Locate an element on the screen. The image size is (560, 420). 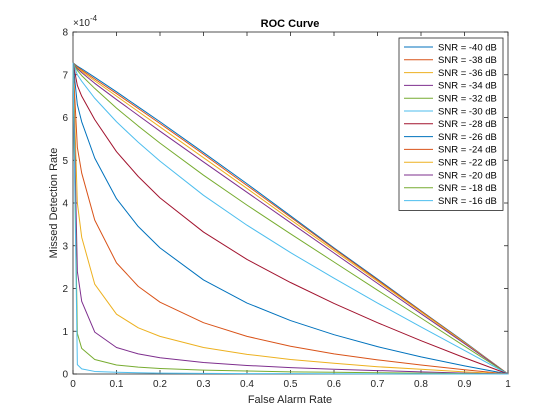
y-tick-label: 4 is located at coordinates (65, 204).